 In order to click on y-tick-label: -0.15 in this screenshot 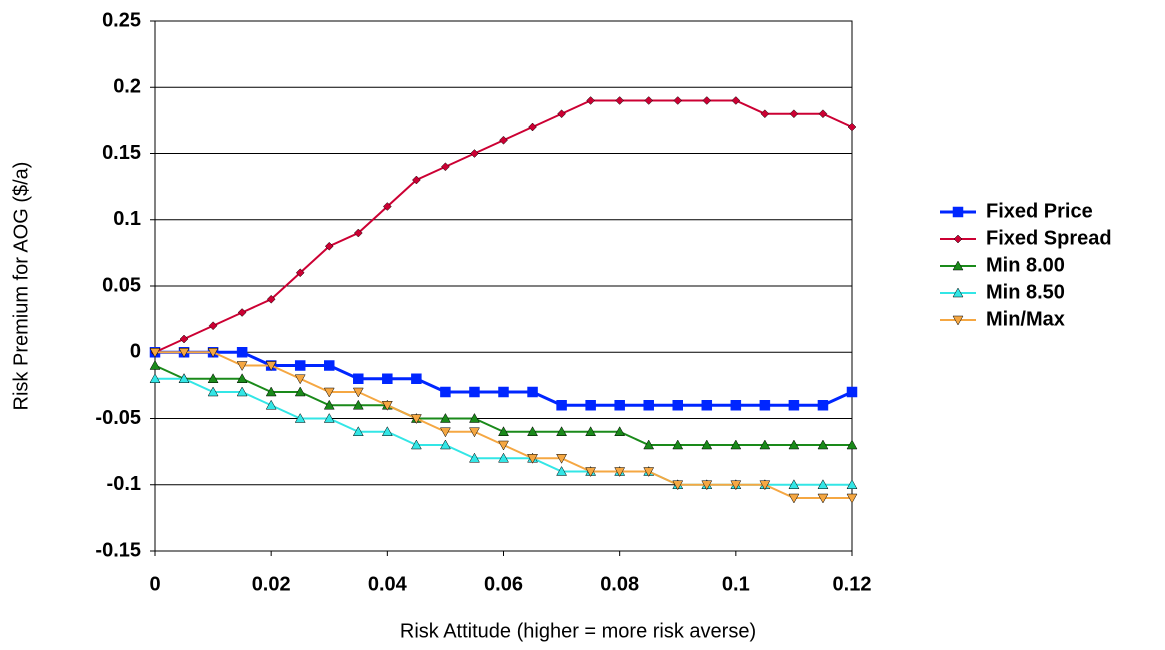, I will do `click(118, 550)`.